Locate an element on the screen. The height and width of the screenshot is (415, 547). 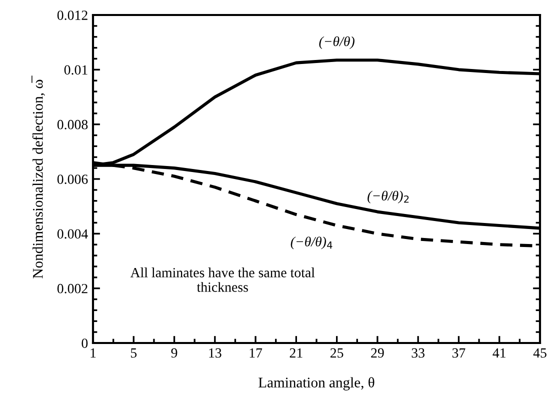
x-tick-label: 41 is located at coordinates (499, 353).